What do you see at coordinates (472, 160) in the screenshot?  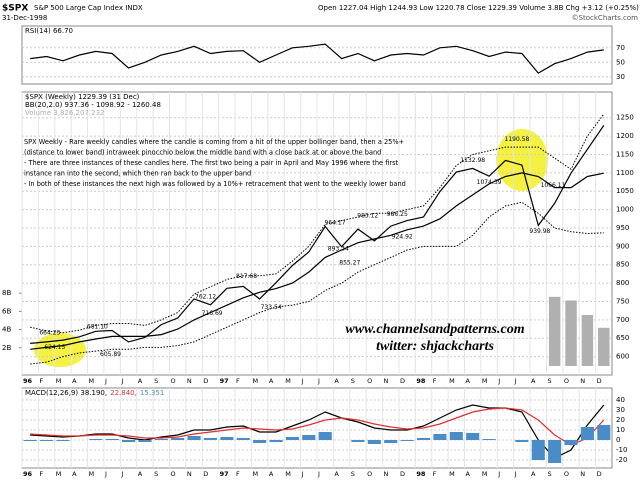 I see `price-annotation: 1132.98` at bounding box center [472, 160].